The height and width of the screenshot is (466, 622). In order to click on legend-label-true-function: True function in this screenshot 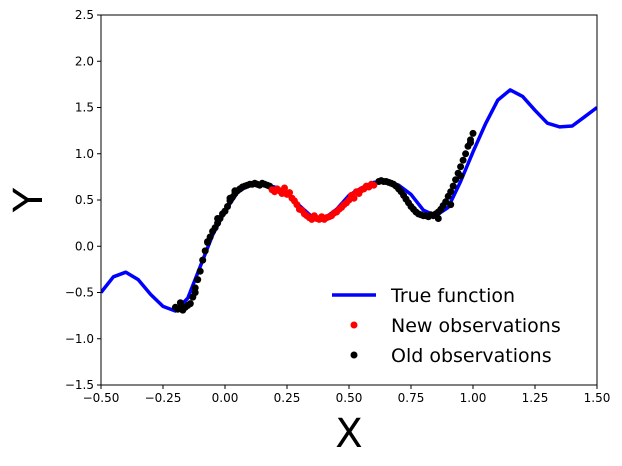, I will do `click(452, 296)`.